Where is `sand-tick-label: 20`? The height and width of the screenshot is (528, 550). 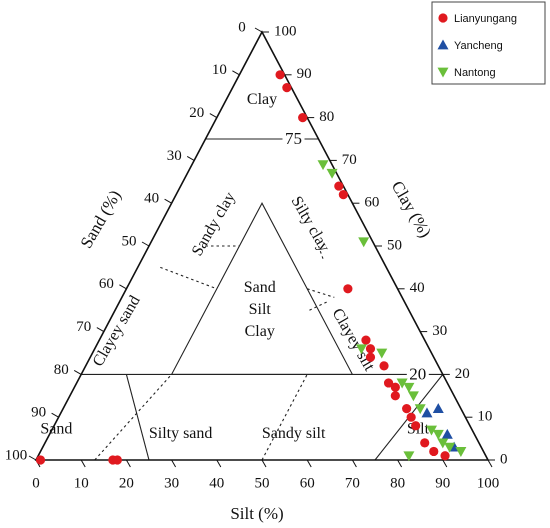
sand-tick-label: 20 is located at coordinates (196, 113).